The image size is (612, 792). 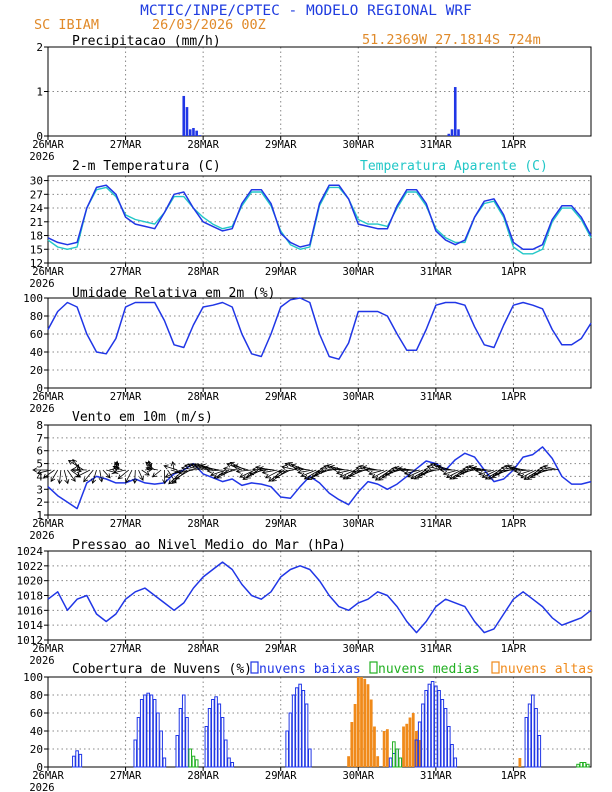 I want to click on legend-box-high, so click(x=495, y=667).